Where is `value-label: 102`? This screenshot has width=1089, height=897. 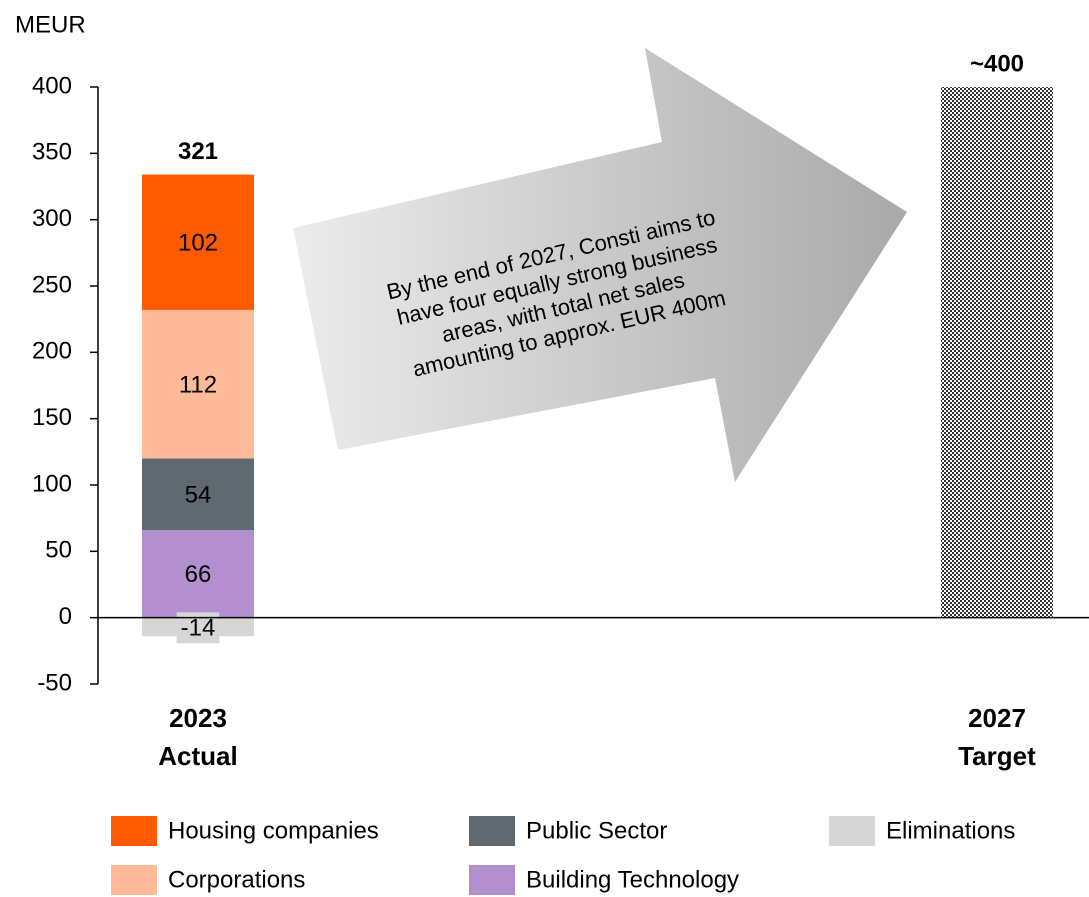
value-label: 102 is located at coordinates (198, 243).